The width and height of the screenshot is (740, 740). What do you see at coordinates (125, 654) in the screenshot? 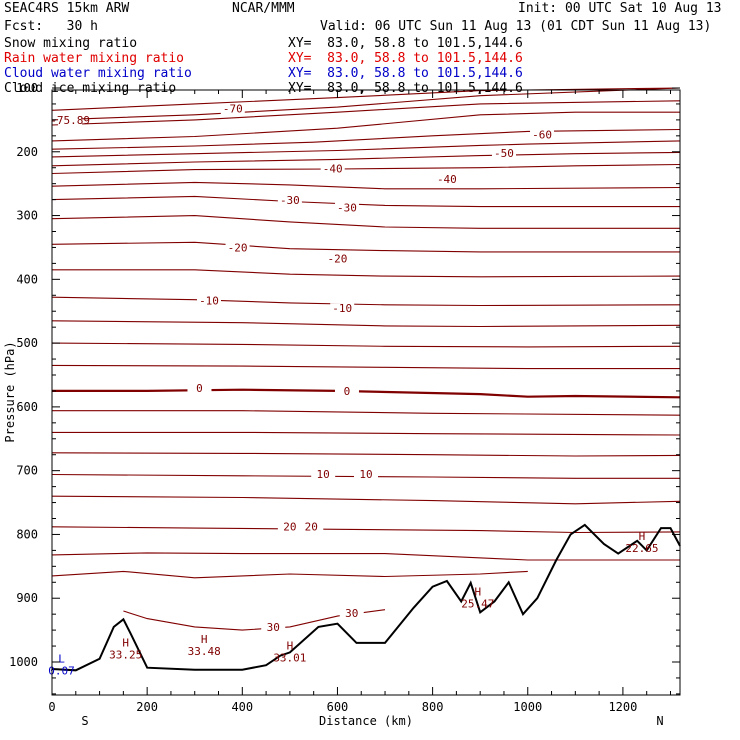
I see `high-value: 33.25` at bounding box center [125, 654].